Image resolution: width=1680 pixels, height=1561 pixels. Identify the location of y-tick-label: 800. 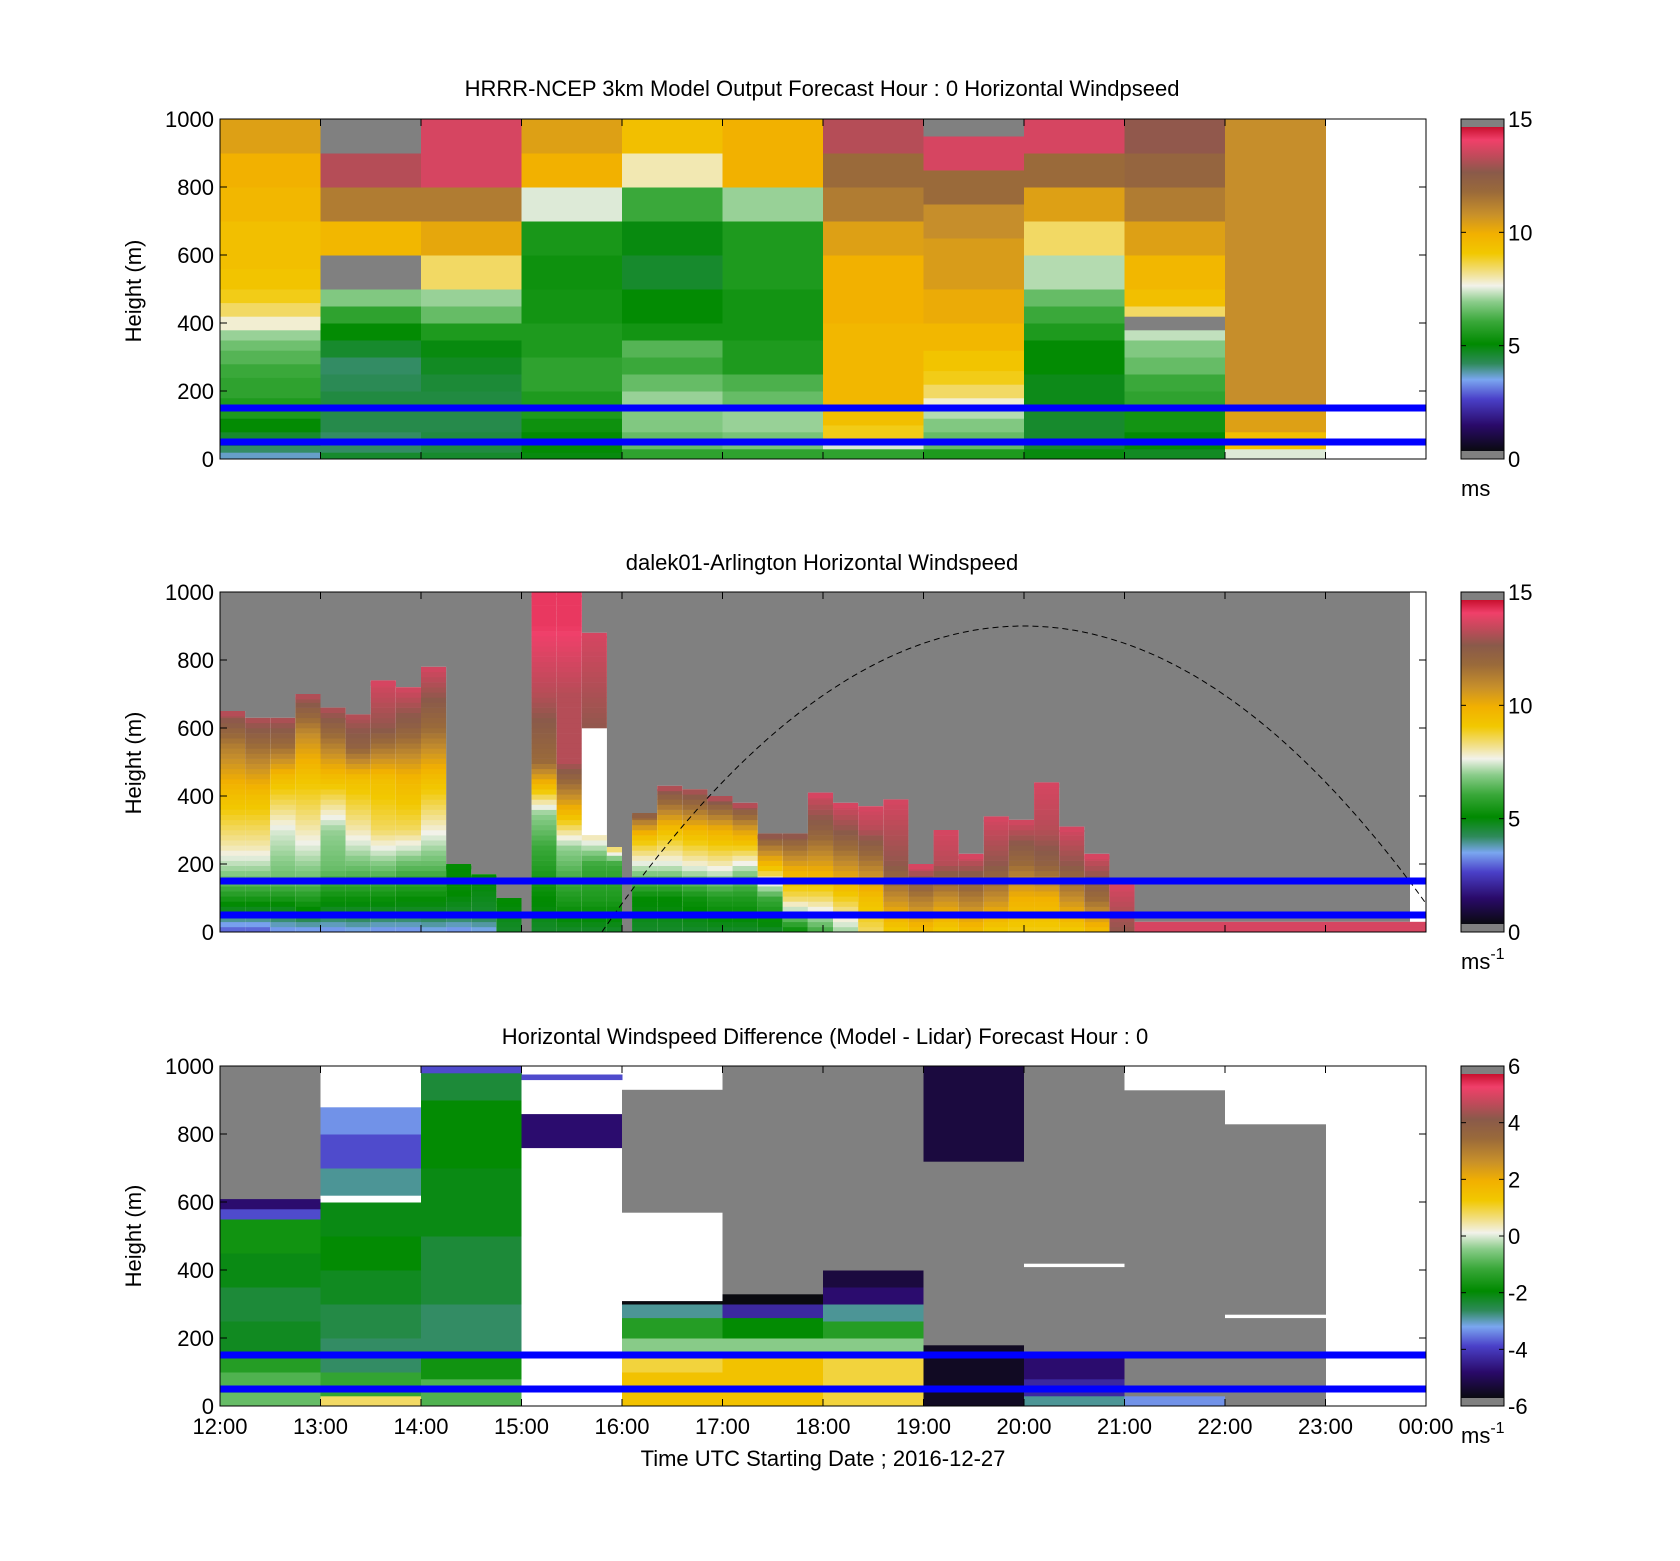
(195, 187).